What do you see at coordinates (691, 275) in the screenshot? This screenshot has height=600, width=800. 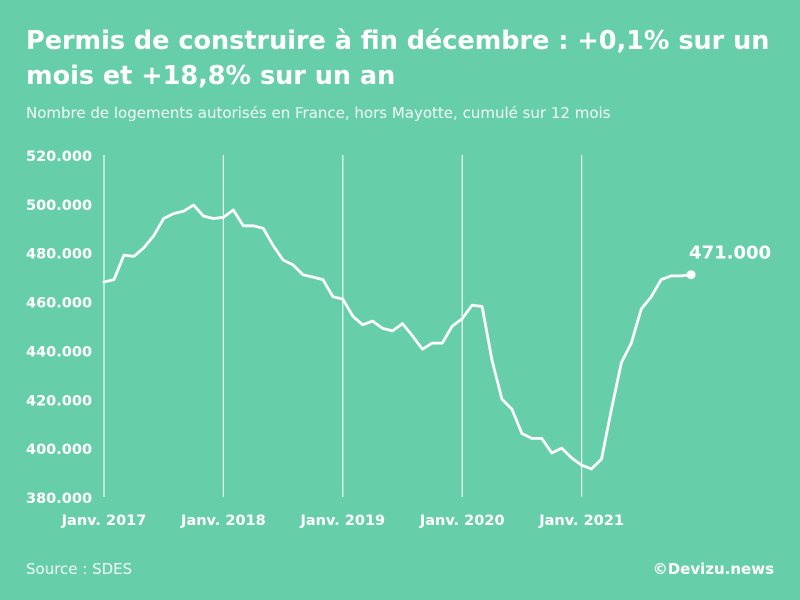 I see `end-point-marker` at bounding box center [691, 275].